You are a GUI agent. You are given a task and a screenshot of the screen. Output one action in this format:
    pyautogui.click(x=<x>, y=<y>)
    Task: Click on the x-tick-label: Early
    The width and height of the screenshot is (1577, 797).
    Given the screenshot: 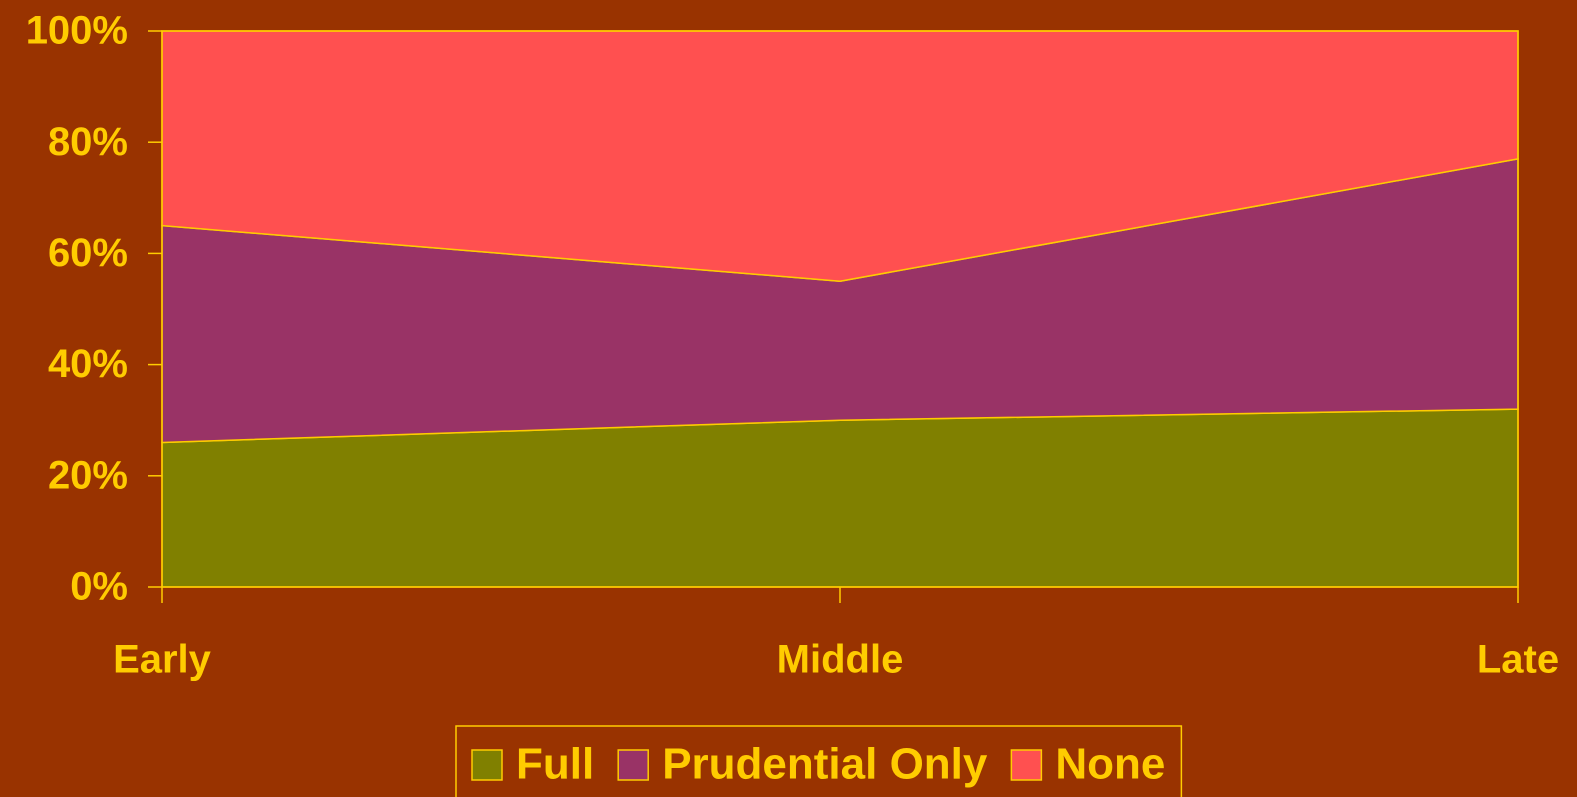 What is the action you would take?
    pyautogui.click(x=162, y=660)
    